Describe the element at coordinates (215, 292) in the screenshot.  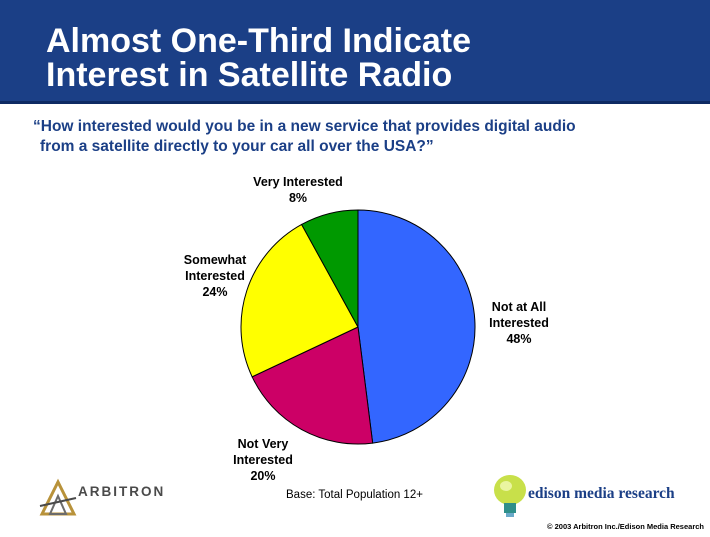
I see `slice-percent: 24%` at that location.